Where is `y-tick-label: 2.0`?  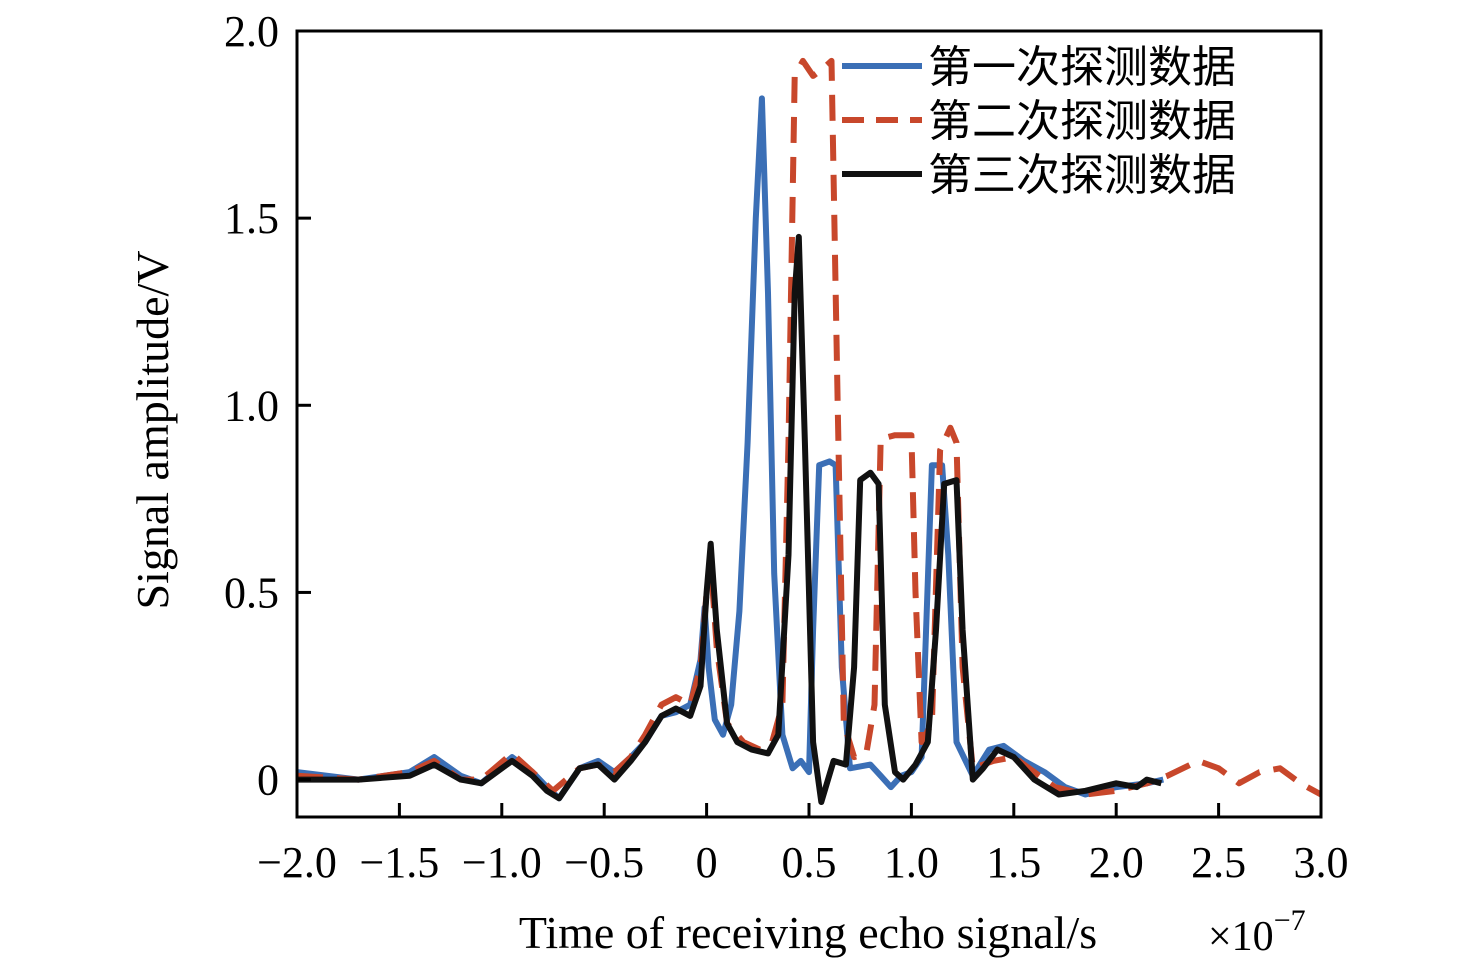 y-tick-label: 2.0 is located at coordinates (251, 31).